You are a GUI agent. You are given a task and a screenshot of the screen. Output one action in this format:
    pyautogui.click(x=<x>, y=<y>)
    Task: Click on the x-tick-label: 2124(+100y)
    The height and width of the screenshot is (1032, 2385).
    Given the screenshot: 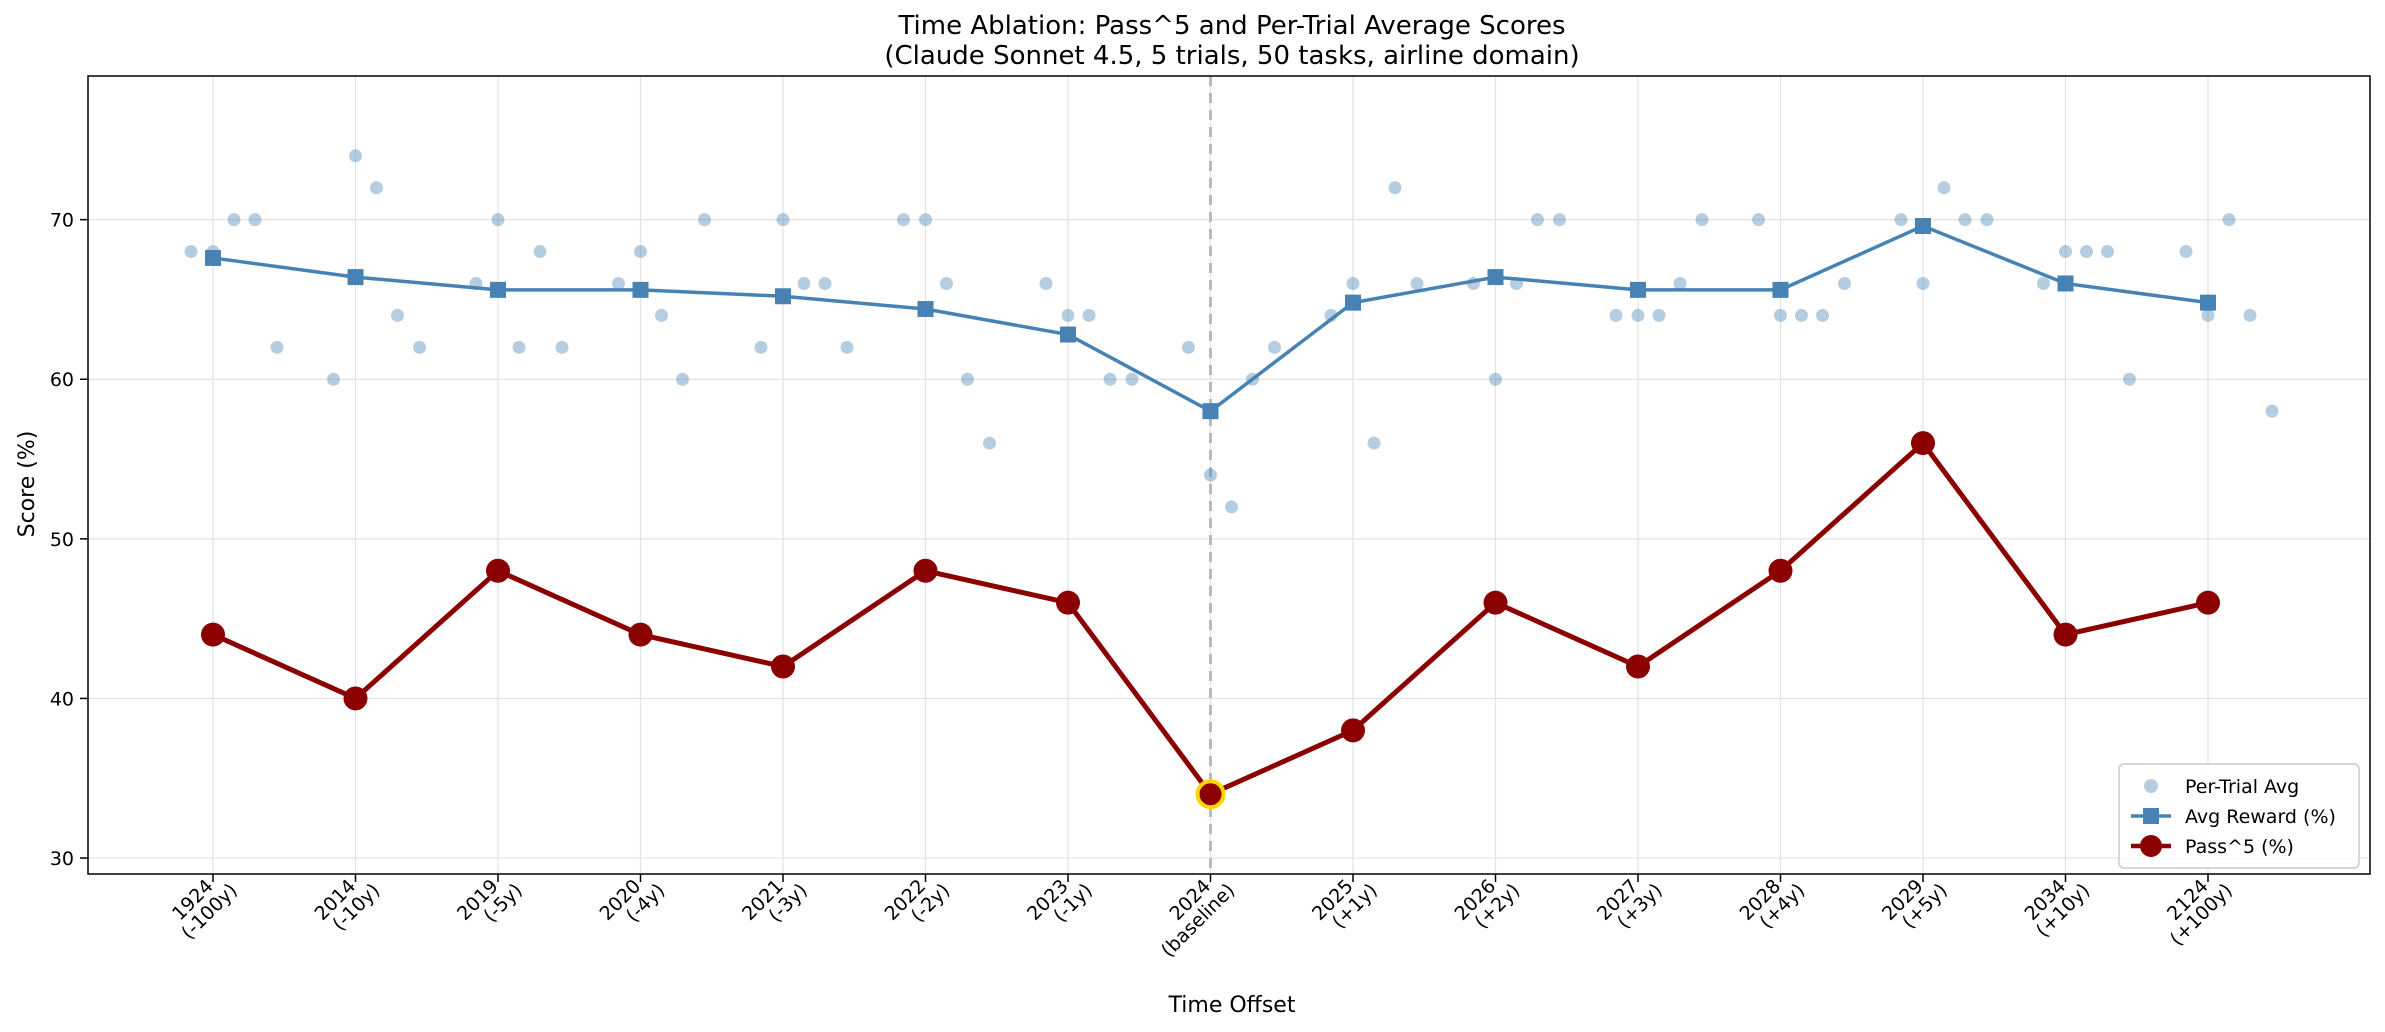 What is the action you would take?
    pyautogui.click(x=2200, y=912)
    